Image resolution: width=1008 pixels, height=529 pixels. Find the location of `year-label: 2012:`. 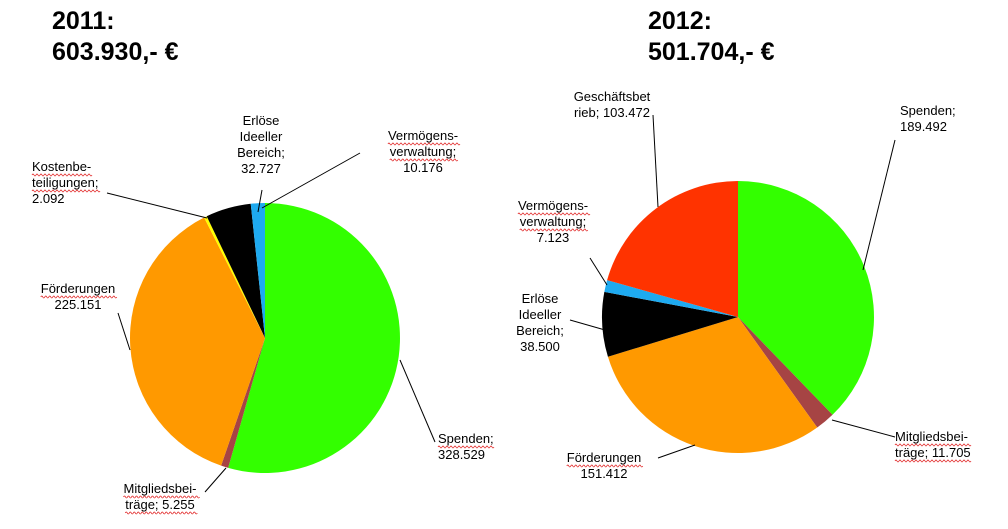

year-label: 2012: is located at coordinates (680, 21).